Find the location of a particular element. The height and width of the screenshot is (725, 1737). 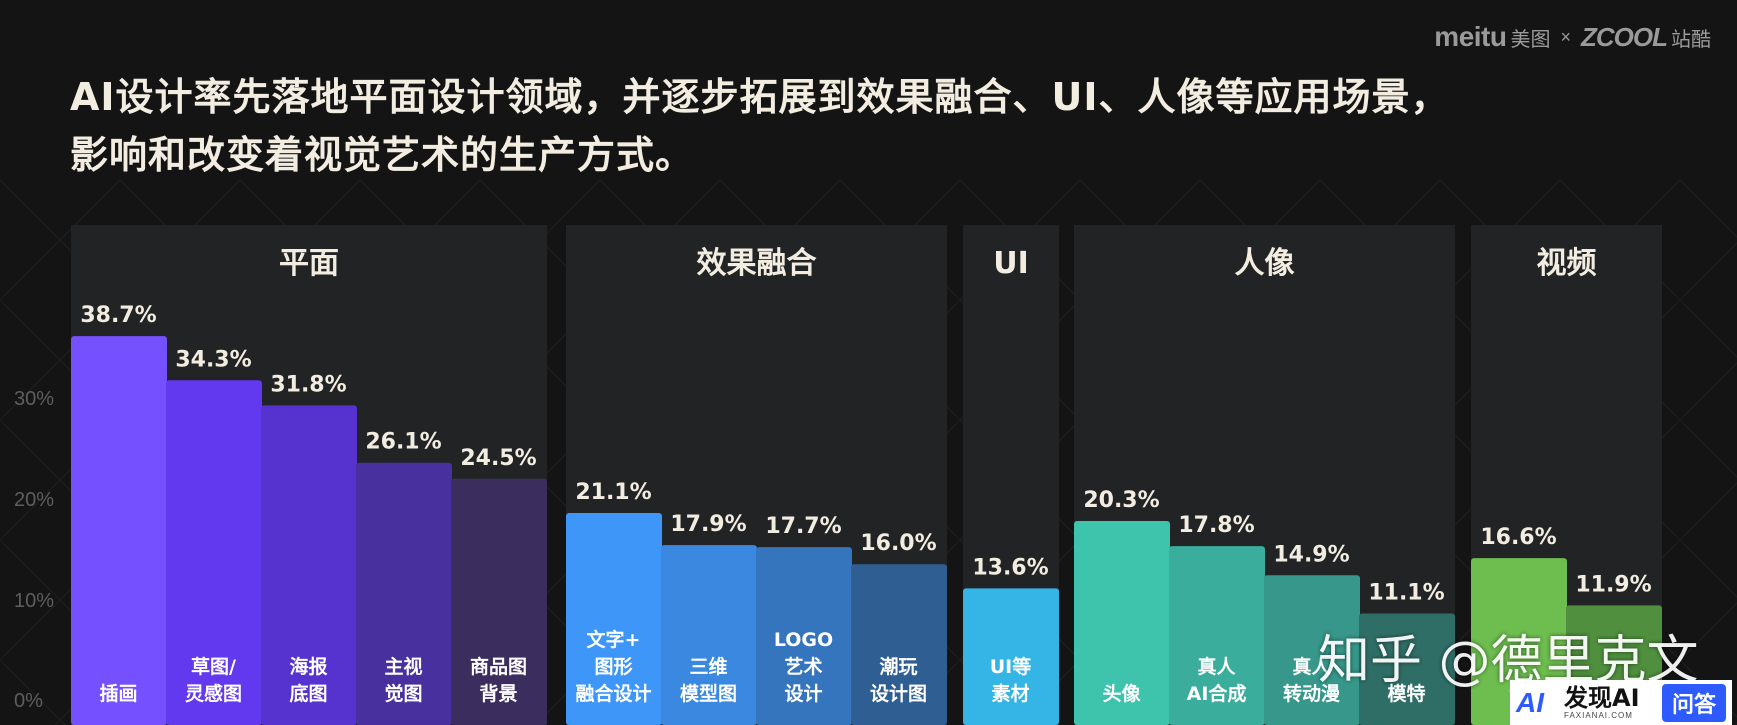

bar-value-label: 31.8% is located at coordinates (308, 384).